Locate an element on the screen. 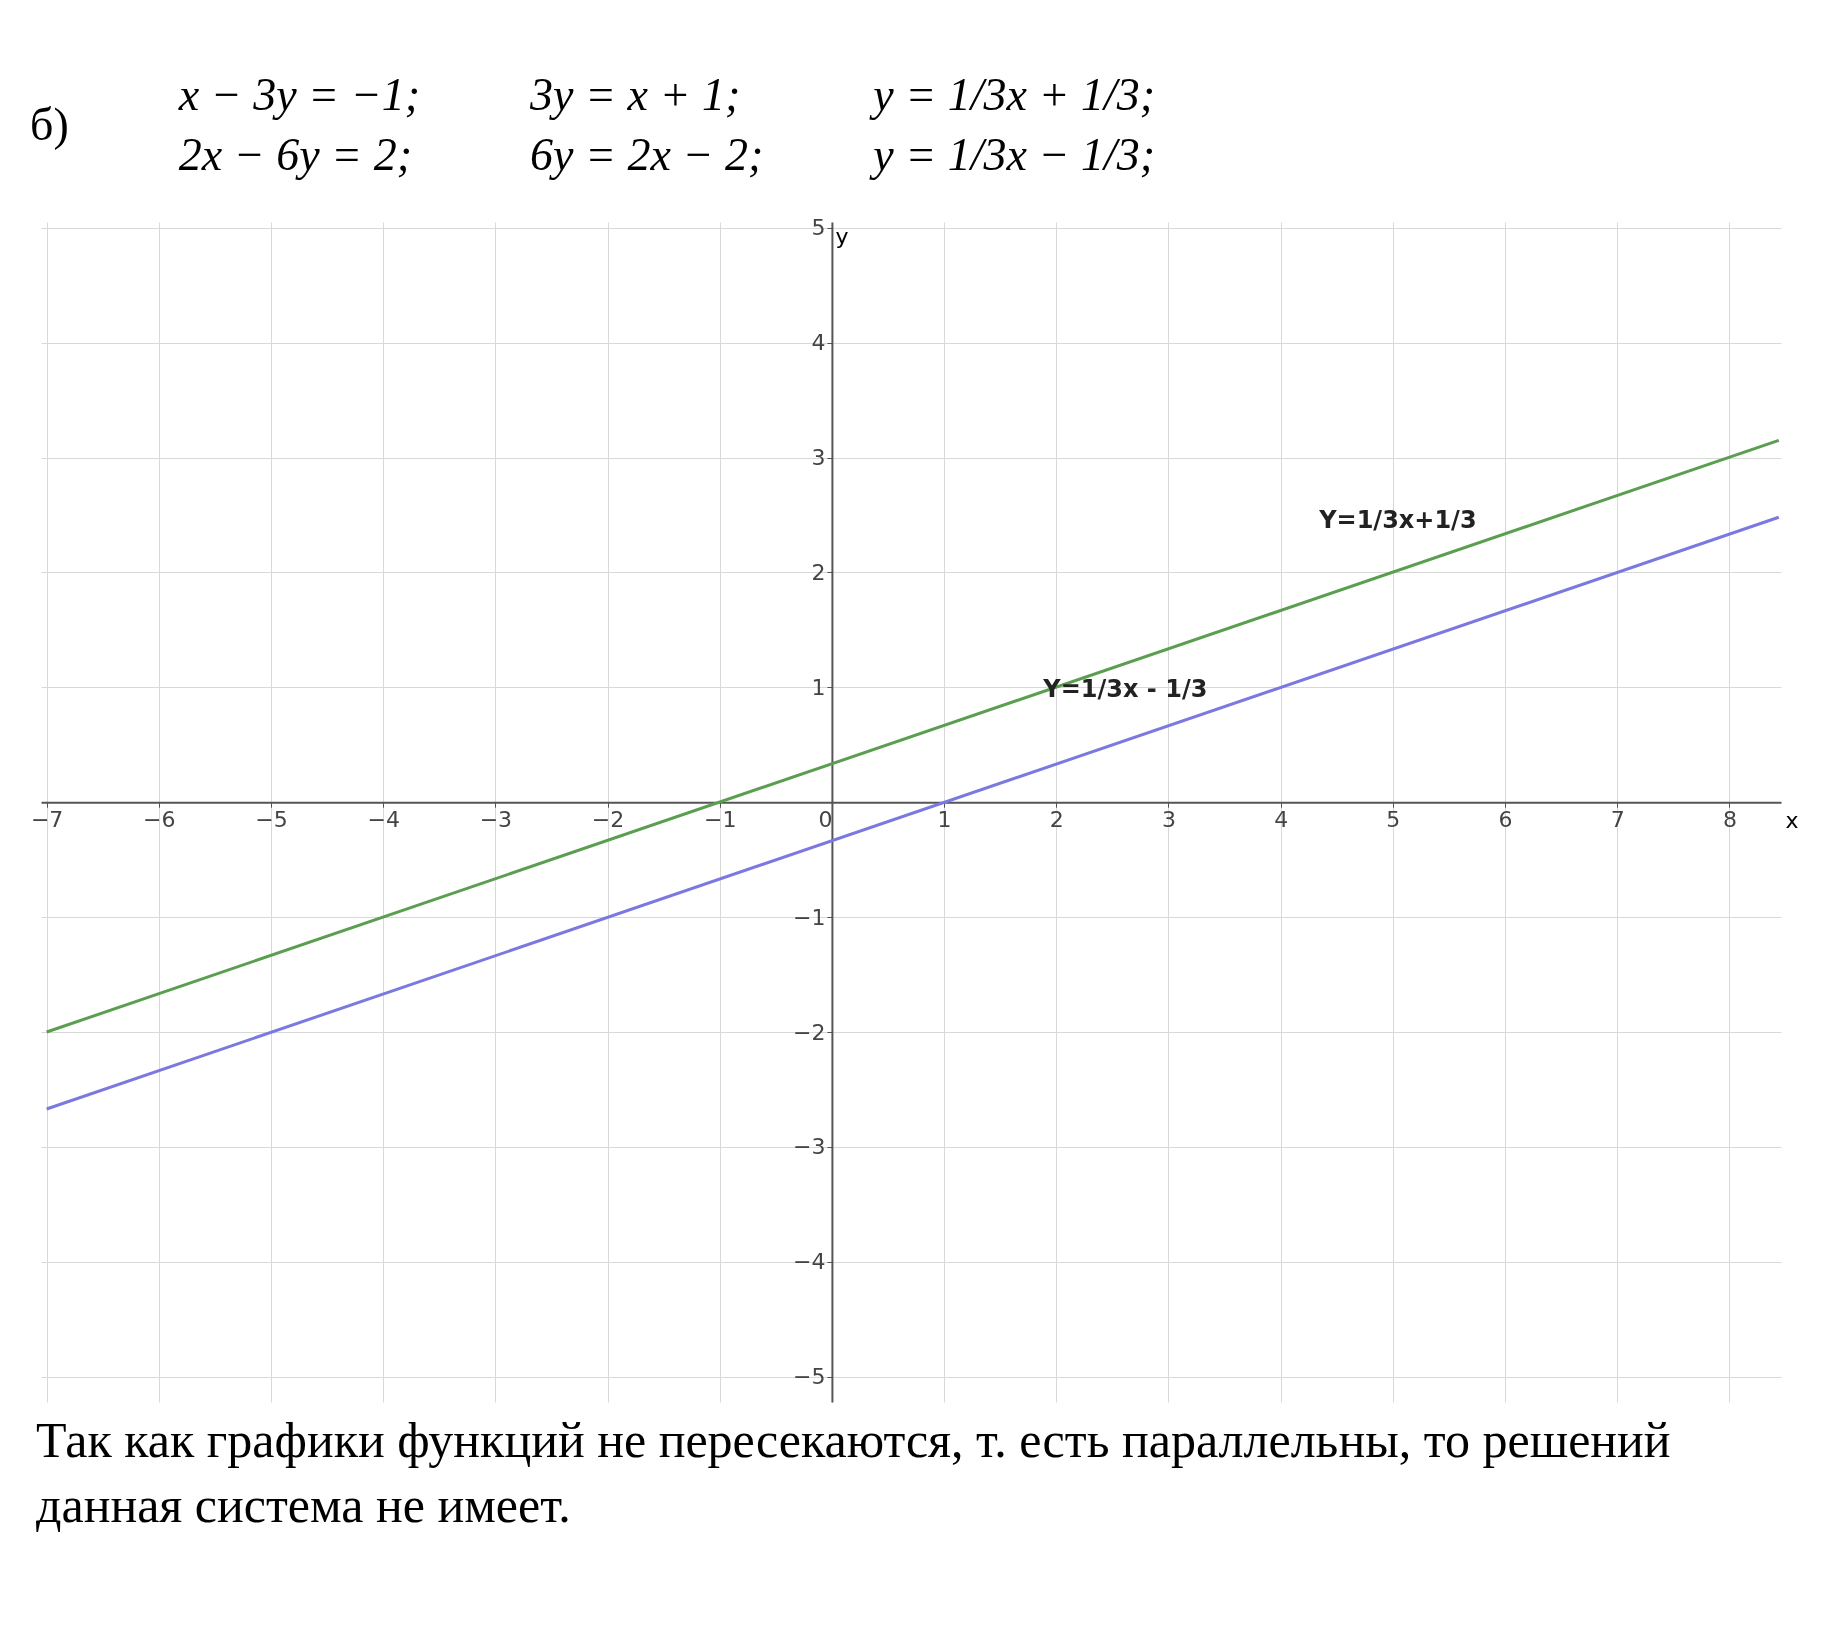 Image resolution: width=1824 pixels, height=1645 pixels. x-tick-label: −6 is located at coordinates (159, 819).